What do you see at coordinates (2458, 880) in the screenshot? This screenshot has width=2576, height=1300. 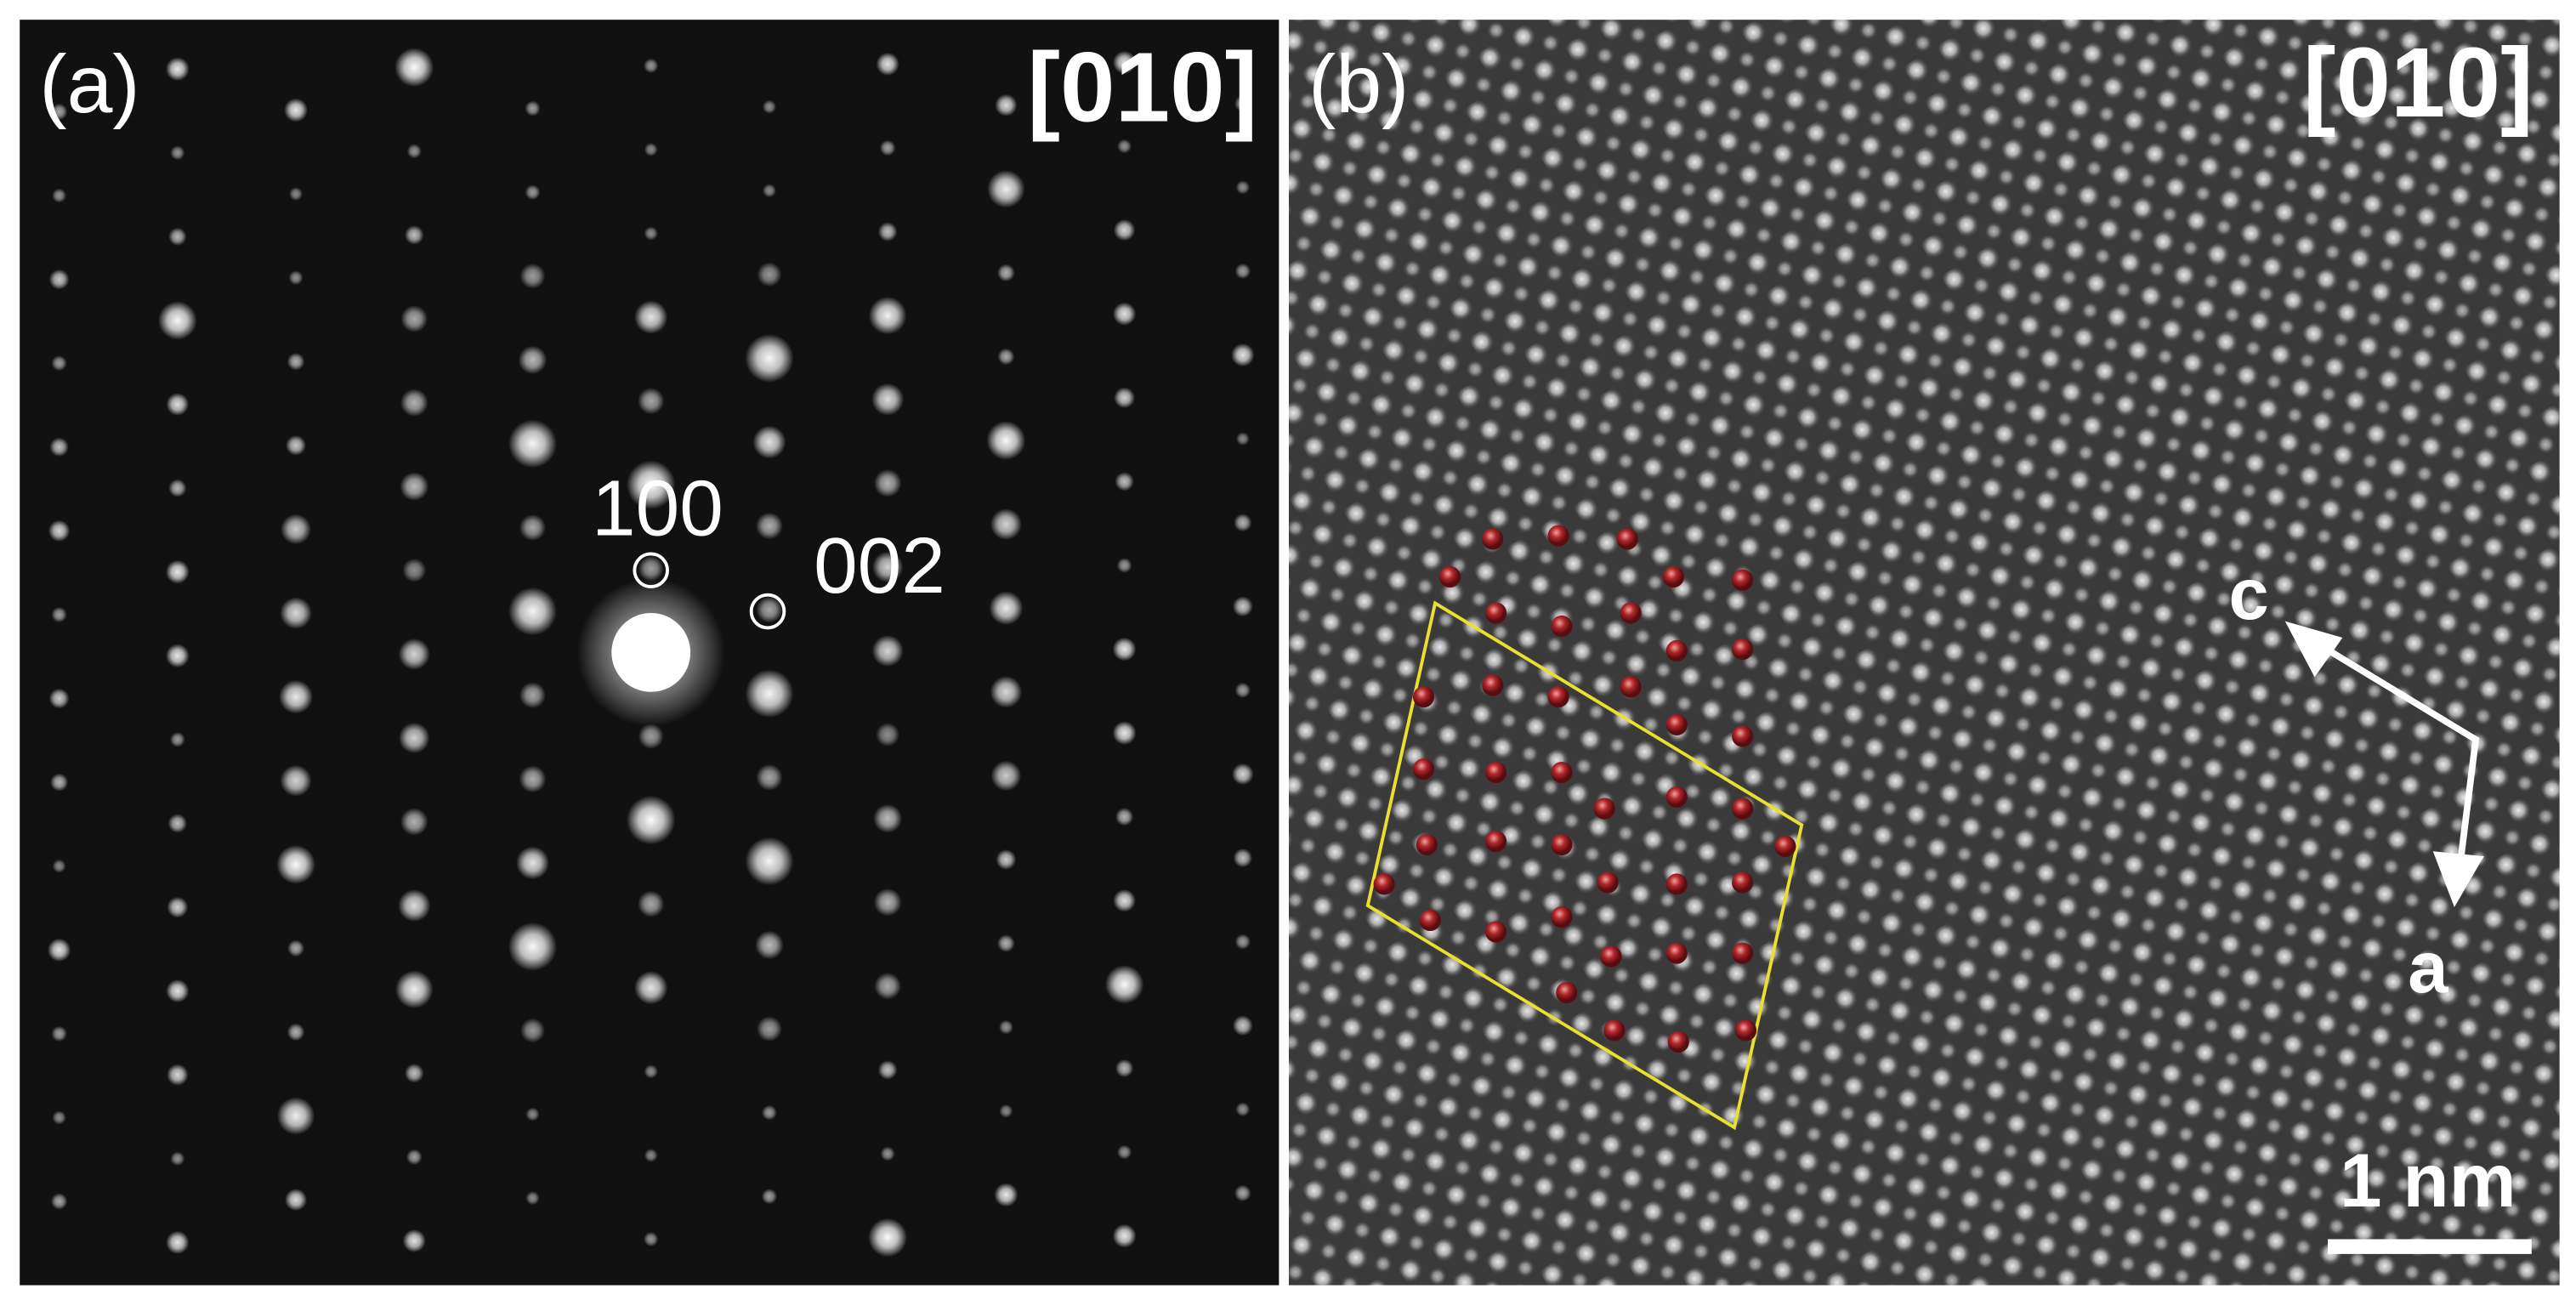 I see `arrow-head` at bounding box center [2458, 880].